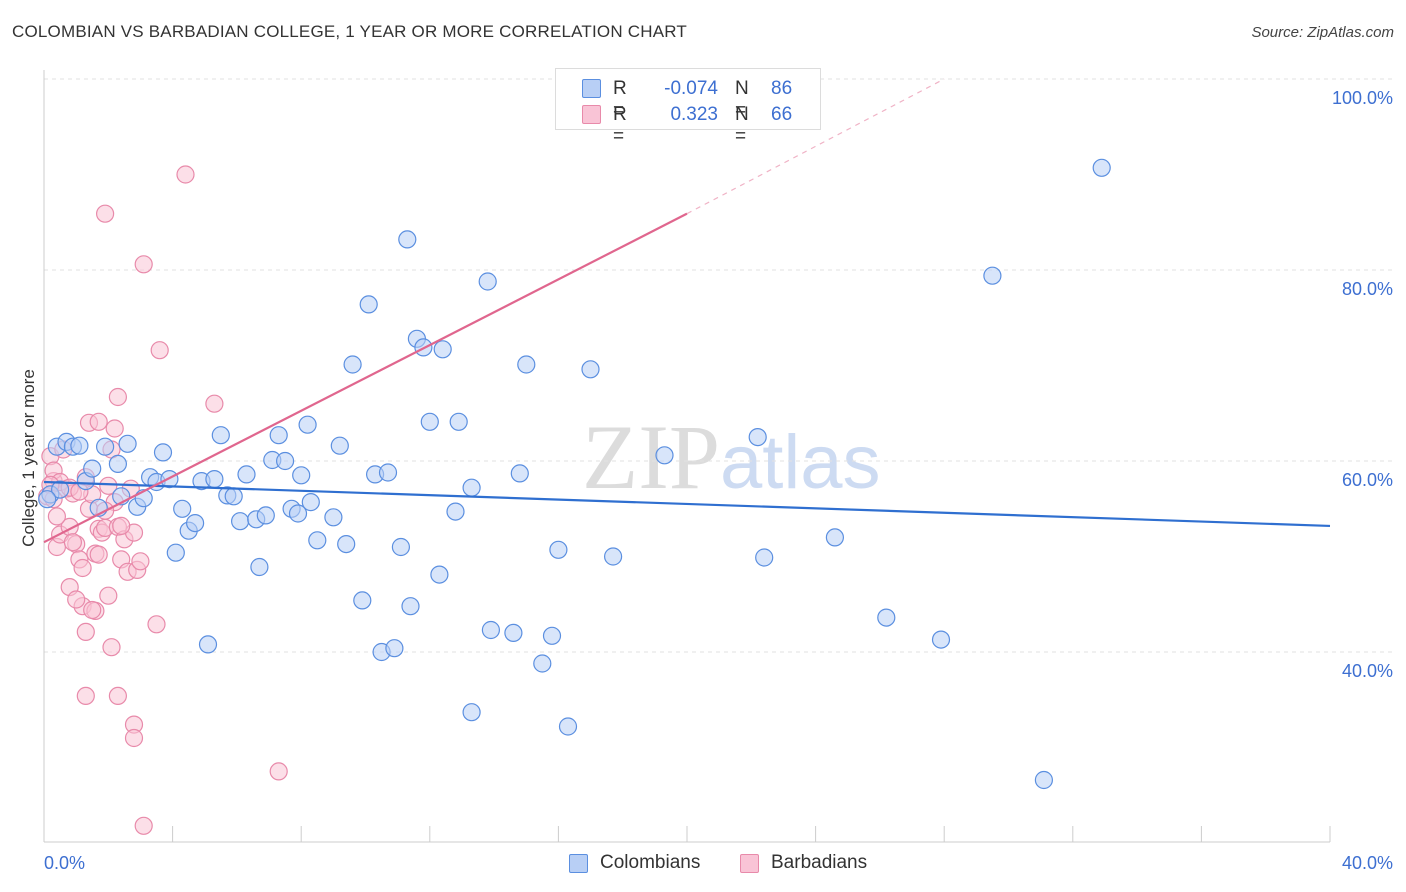 This screenshot has width=1406, height=892. What do you see at coordinates (650, 862) in the screenshot?
I see `legend-label-colombians: Colombians` at bounding box center [650, 862].